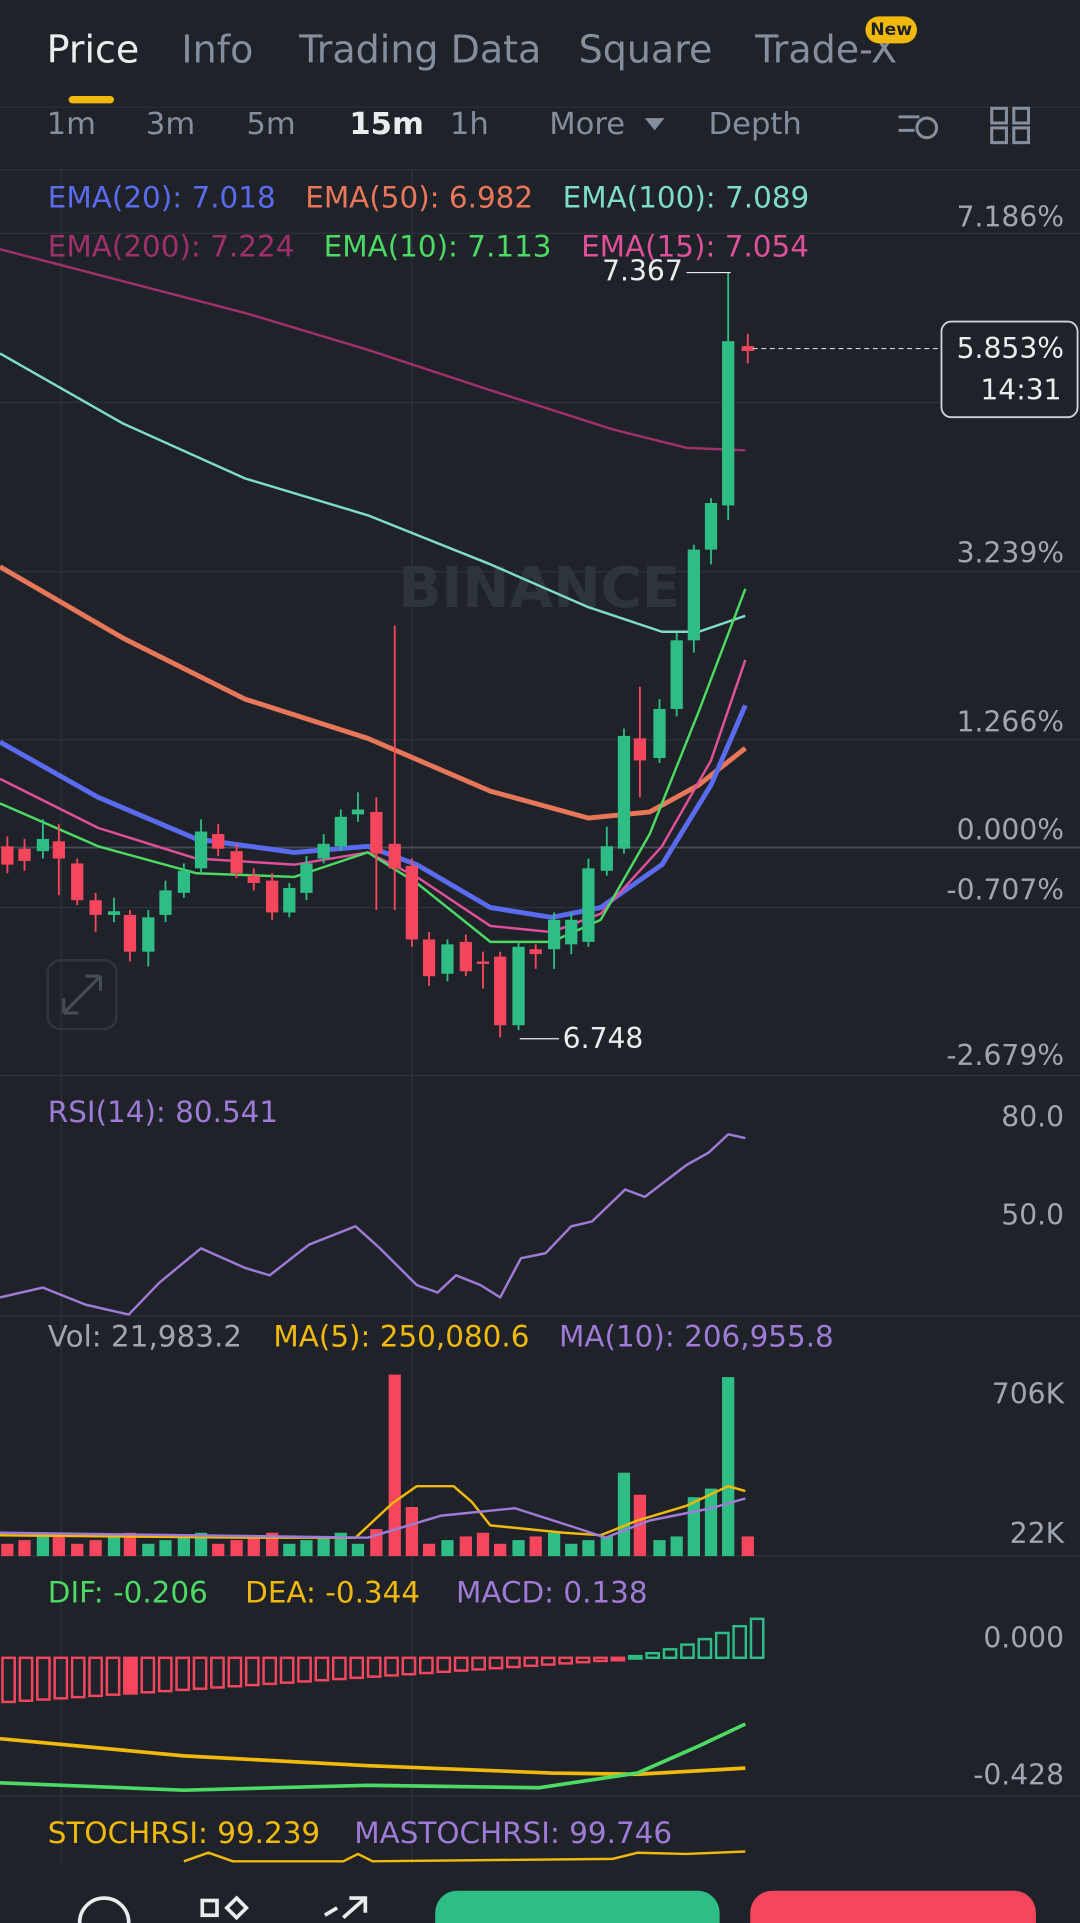 This screenshot has height=1923, width=1080. I want to click on macd-label: MACD: 0.138, so click(552, 1593).